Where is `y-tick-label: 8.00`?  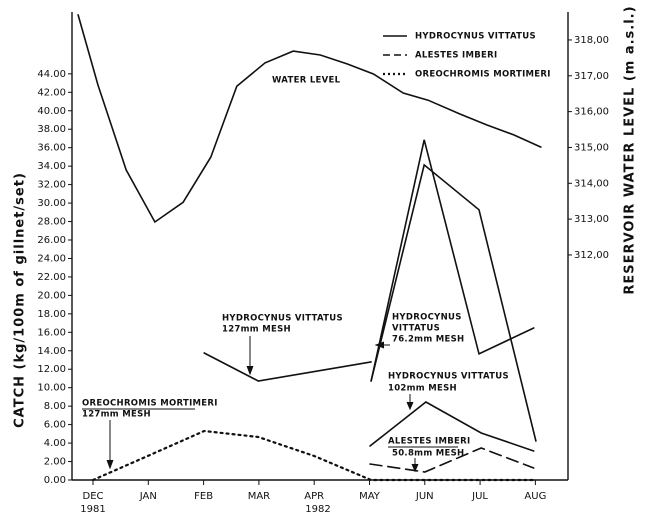
y-tick-label: 8.00 is located at coordinates (55, 406).